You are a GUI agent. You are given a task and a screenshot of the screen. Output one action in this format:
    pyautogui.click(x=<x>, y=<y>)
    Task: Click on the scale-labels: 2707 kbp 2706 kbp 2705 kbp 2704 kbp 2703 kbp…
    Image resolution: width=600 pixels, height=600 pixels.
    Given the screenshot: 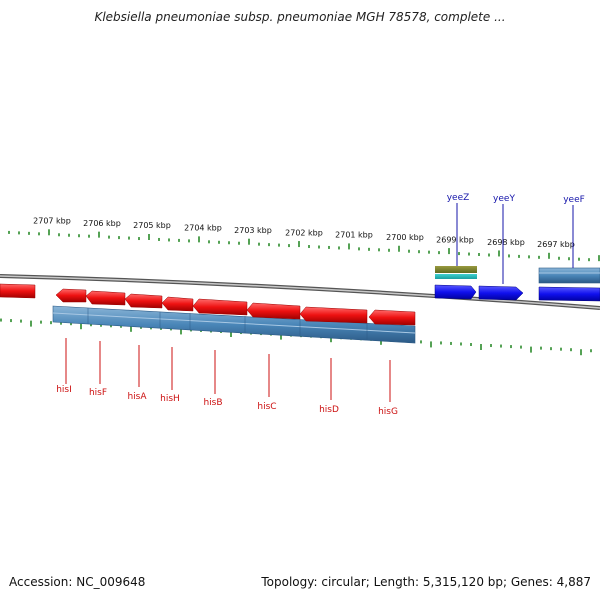 What is the action you would take?
    pyautogui.click(x=304, y=232)
    